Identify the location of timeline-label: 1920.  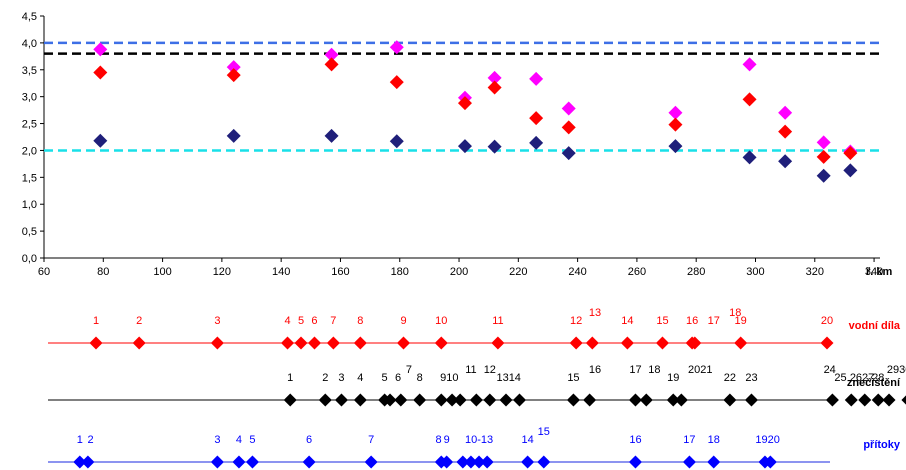
(767, 440).